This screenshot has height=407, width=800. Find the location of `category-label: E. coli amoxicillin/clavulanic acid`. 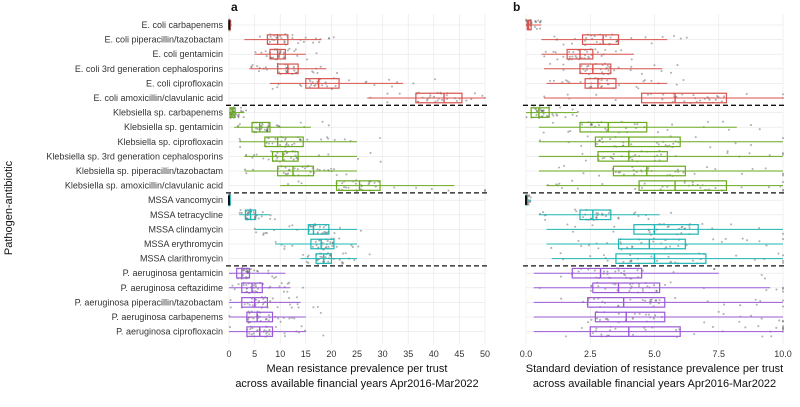

category-label: E. coli amoxicillin/clavulanic acid is located at coordinates (158, 98).